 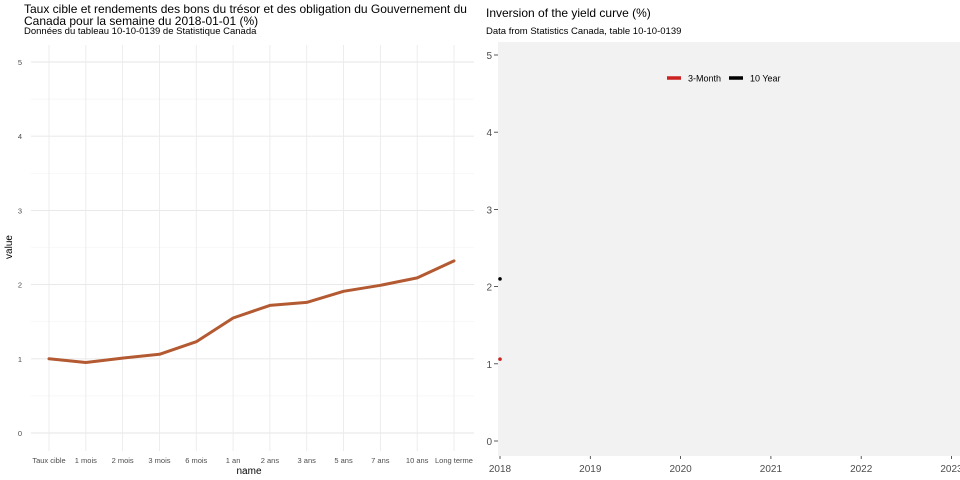 What do you see at coordinates (568, 13) in the screenshot?
I see `right-chart-title: Inversion of the yield curve (%)` at bounding box center [568, 13].